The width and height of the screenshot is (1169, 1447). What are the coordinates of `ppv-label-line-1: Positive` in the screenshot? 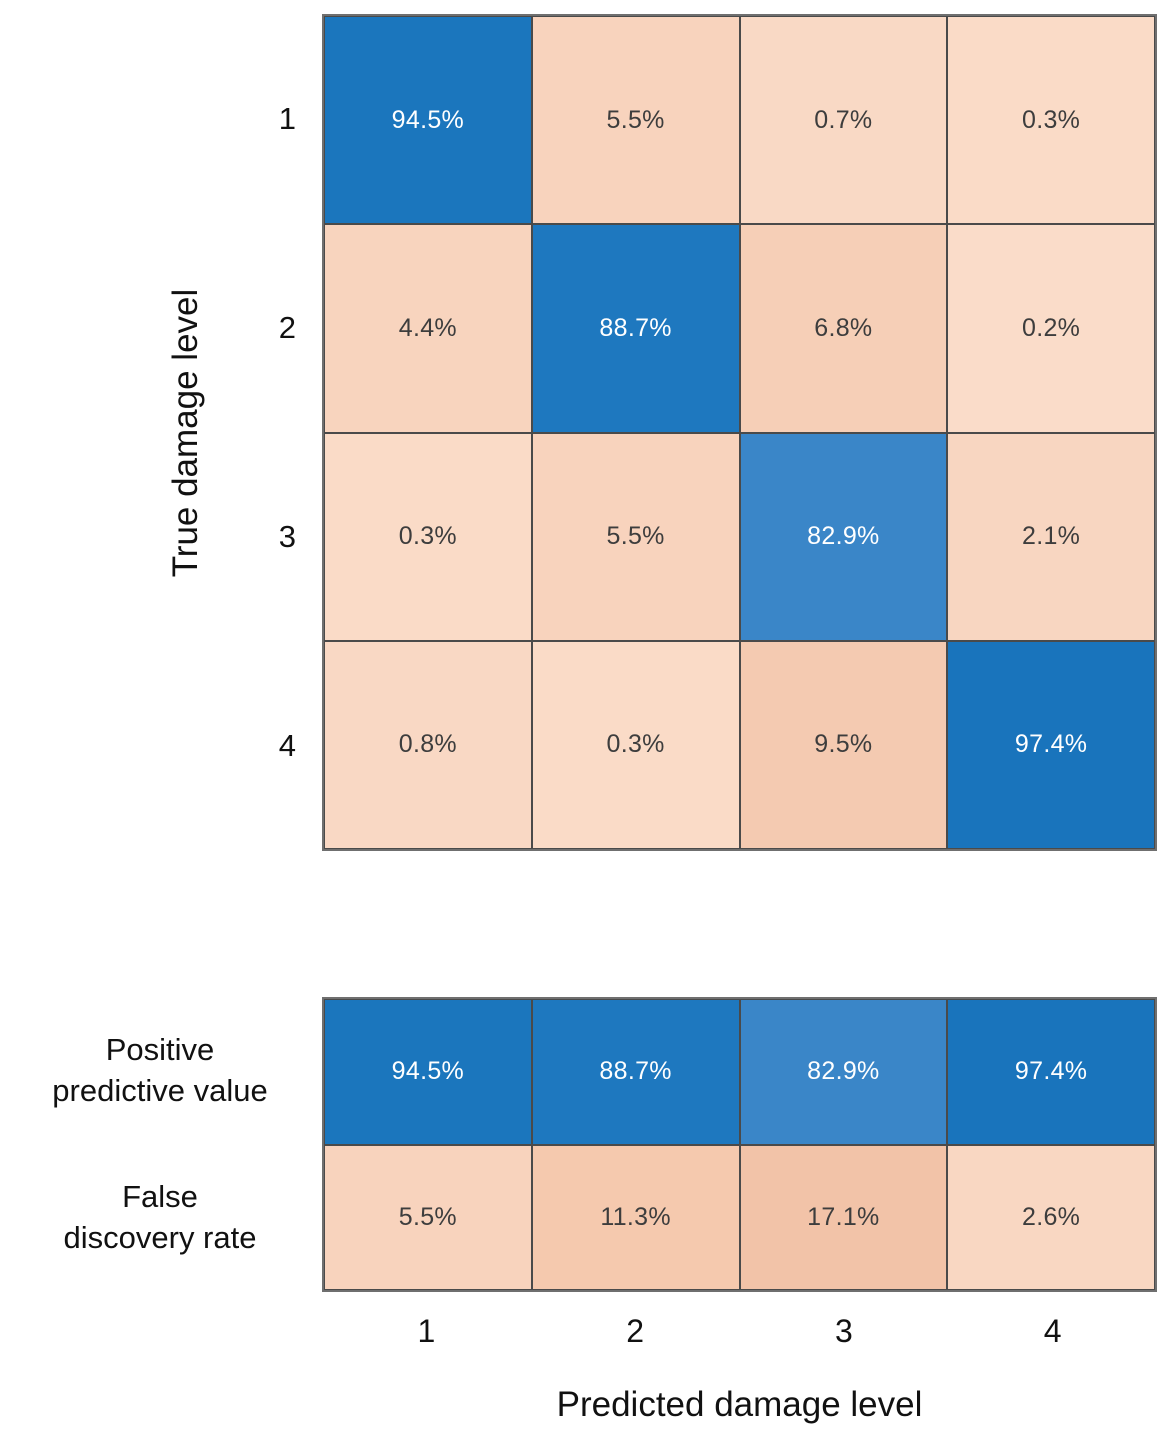 It's located at (160, 1049).